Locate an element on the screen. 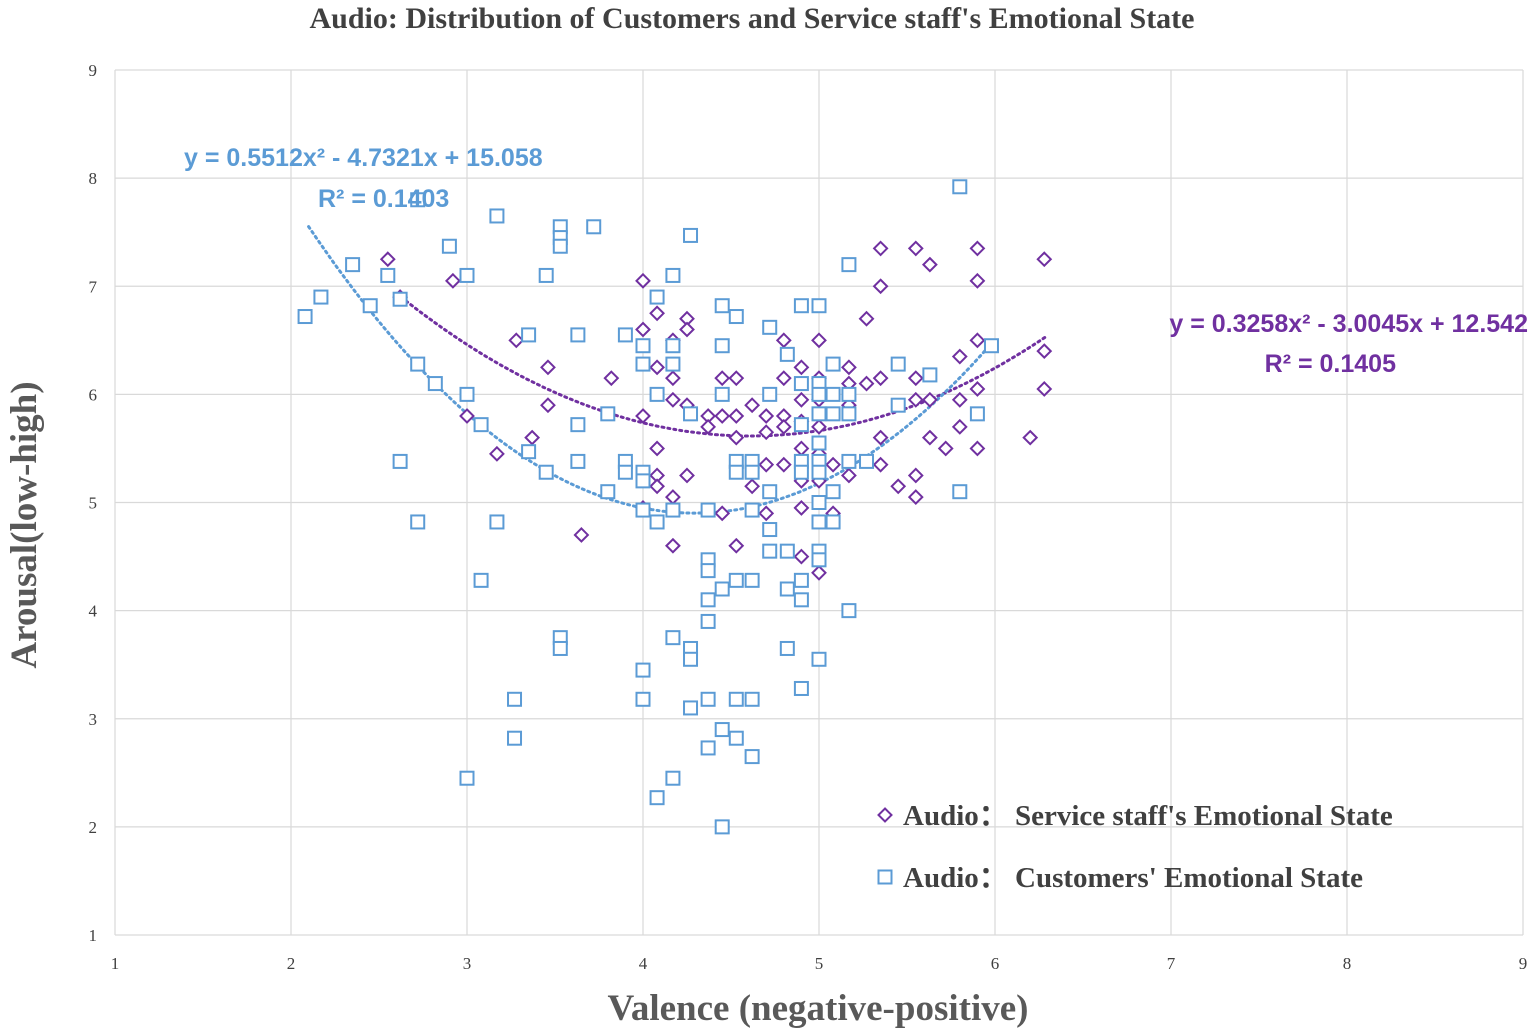 This screenshot has height=1034, width=1535. x-tick-label: 3 is located at coordinates (467, 963).